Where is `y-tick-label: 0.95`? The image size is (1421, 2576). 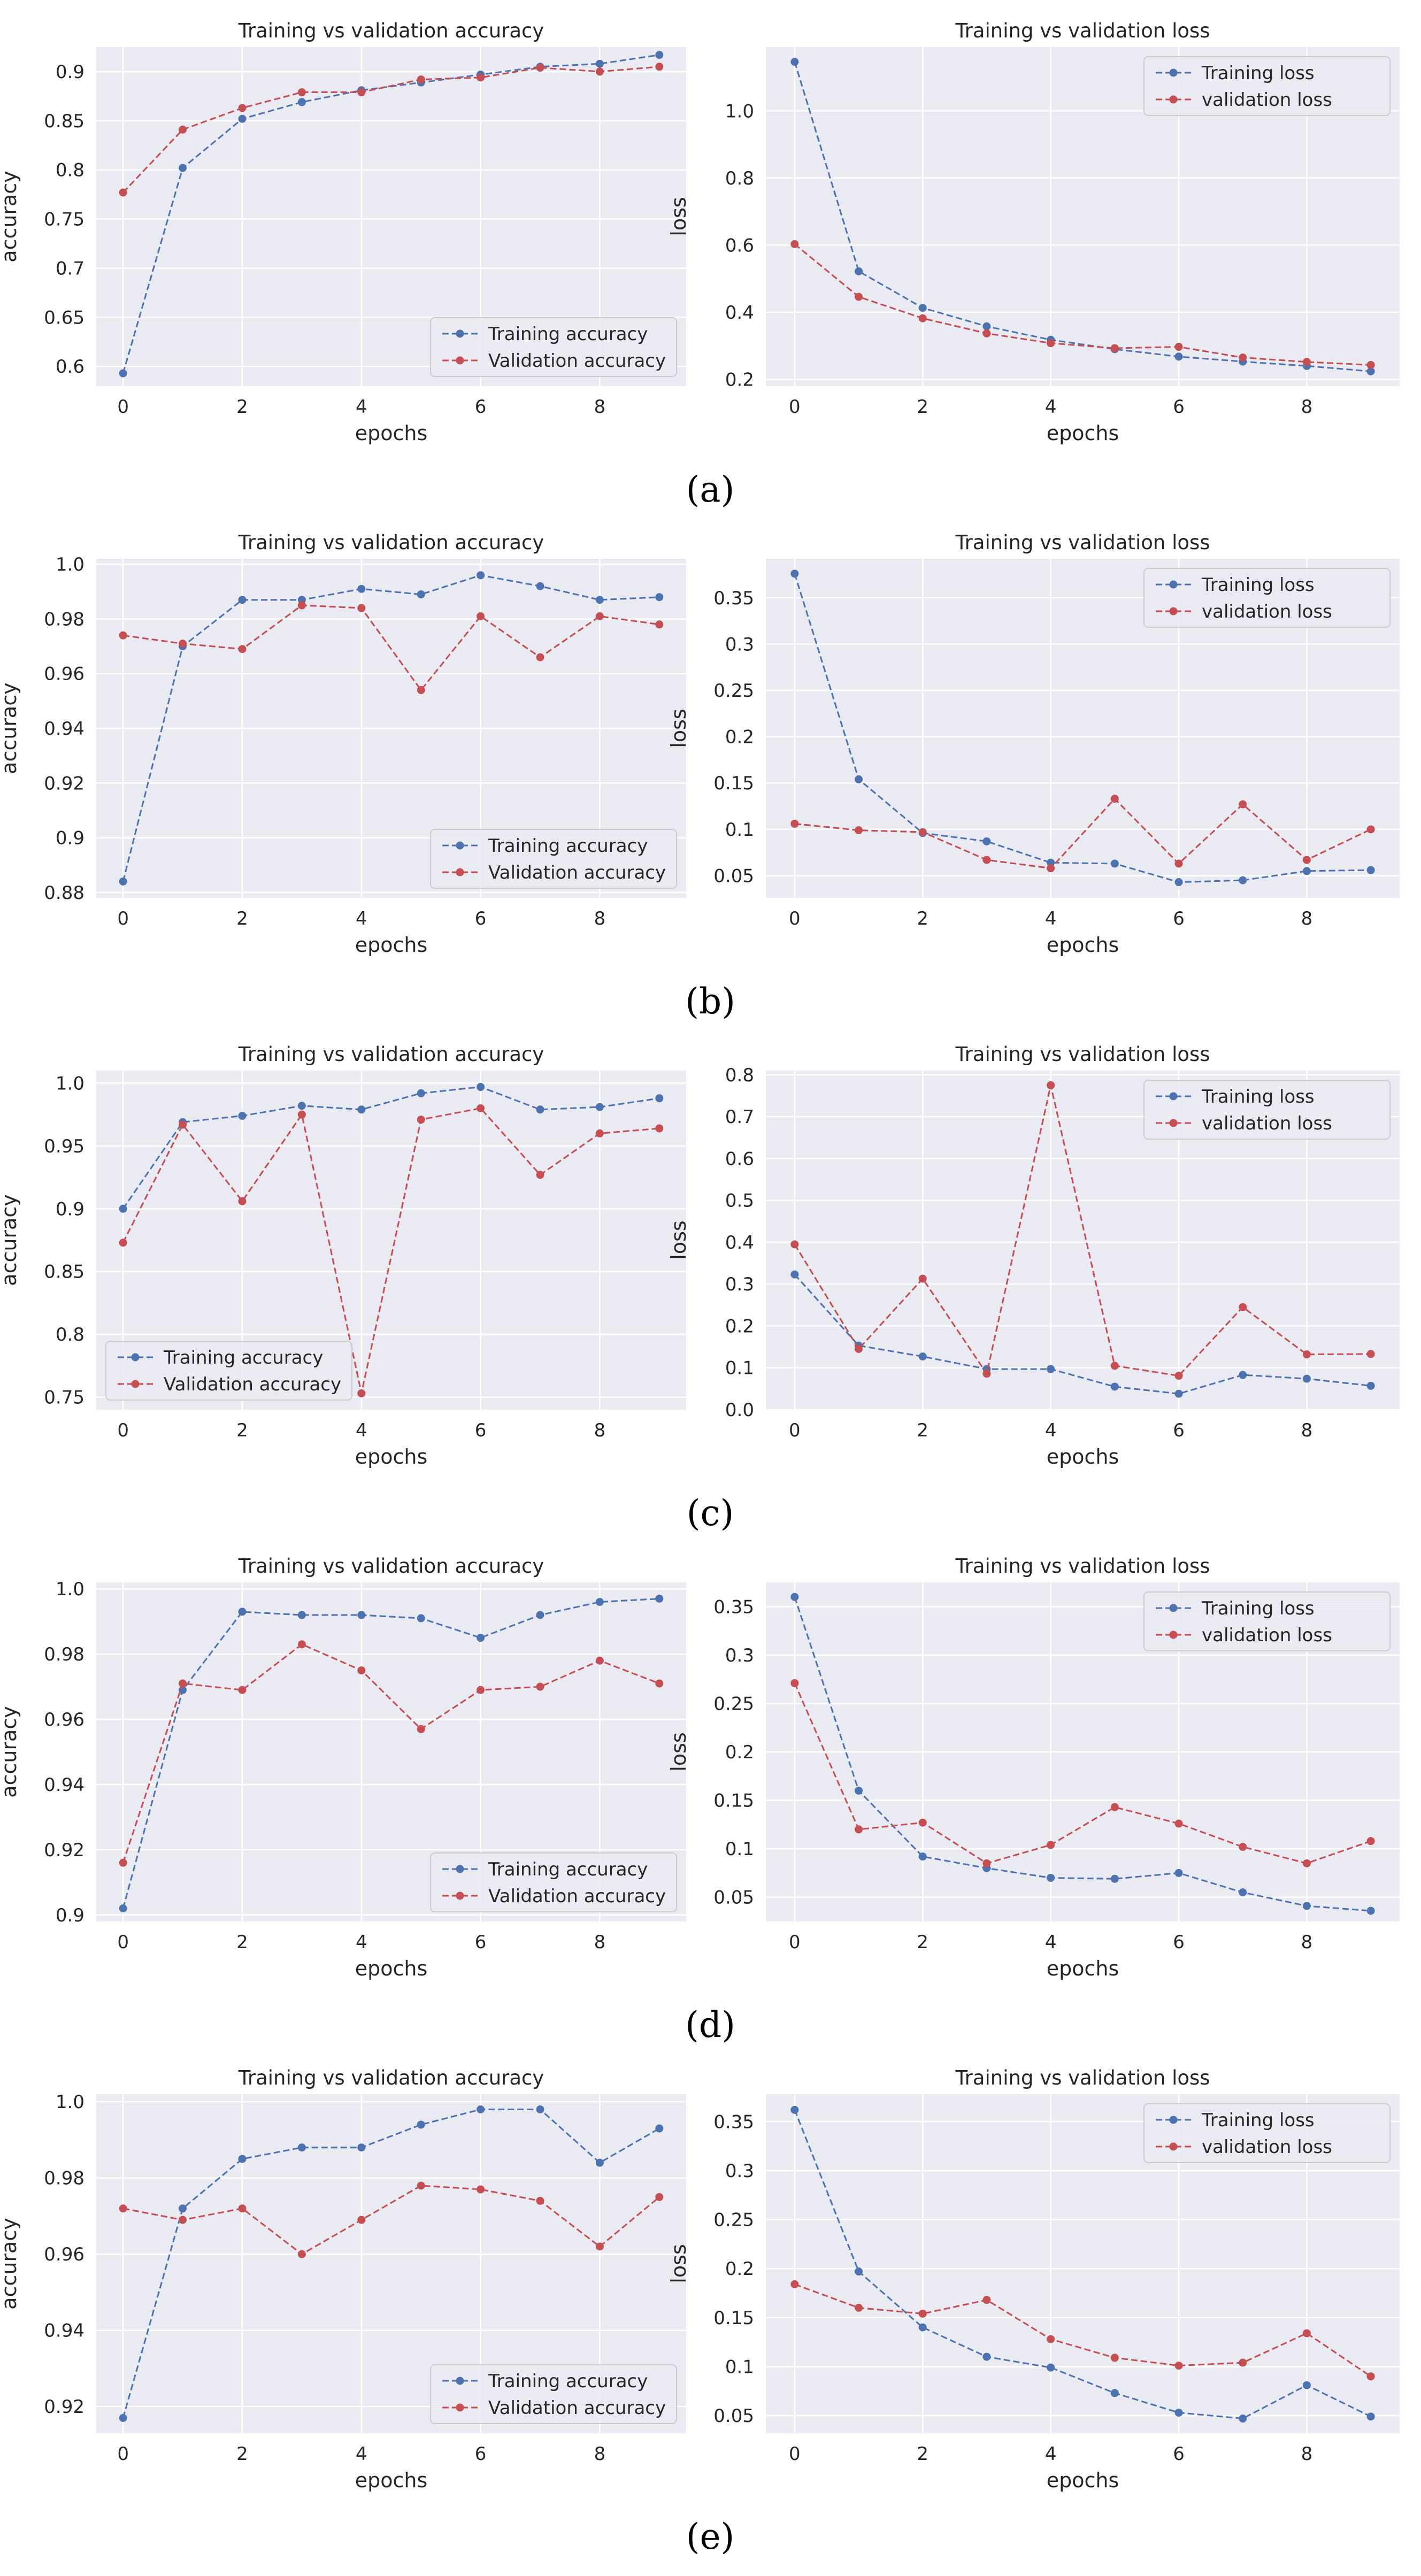 y-tick-label: 0.95 is located at coordinates (64, 1146).